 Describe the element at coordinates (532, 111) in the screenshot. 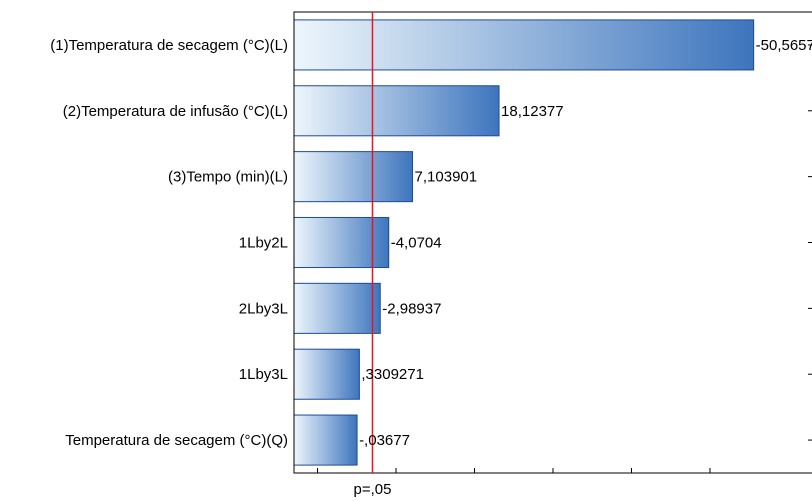

I see `value-label: 18,12377` at that location.